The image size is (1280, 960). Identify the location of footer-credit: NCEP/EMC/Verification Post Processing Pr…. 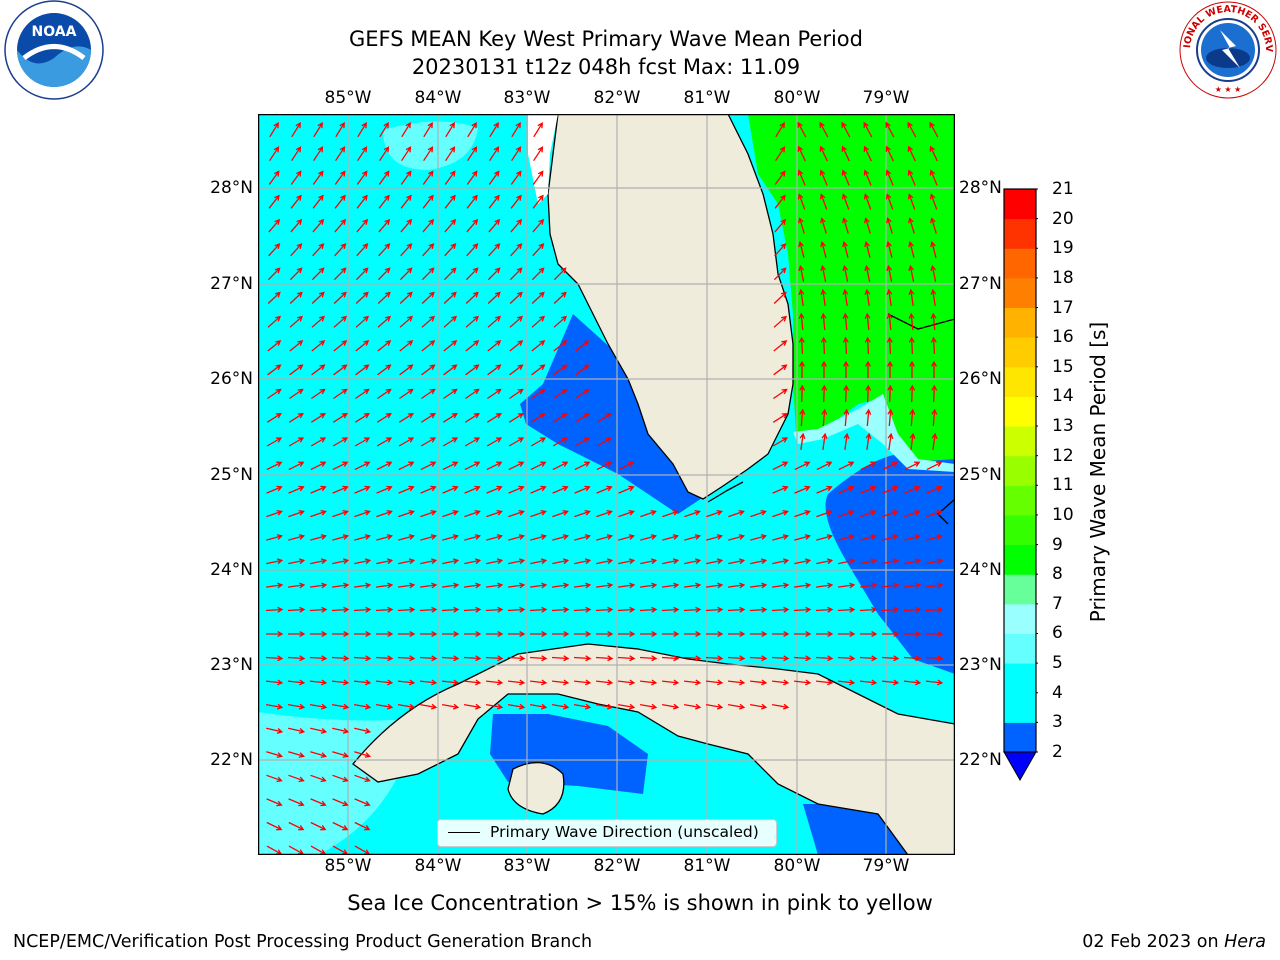
(303, 942).